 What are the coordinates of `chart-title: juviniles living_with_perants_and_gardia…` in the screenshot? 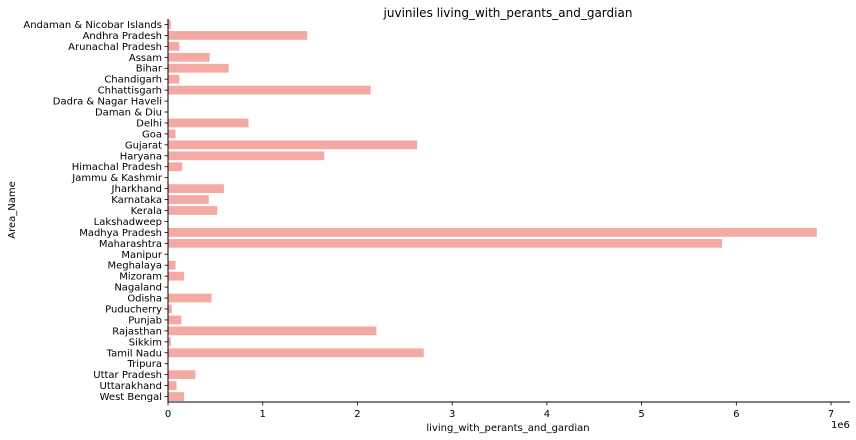 It's located at (508, 13).